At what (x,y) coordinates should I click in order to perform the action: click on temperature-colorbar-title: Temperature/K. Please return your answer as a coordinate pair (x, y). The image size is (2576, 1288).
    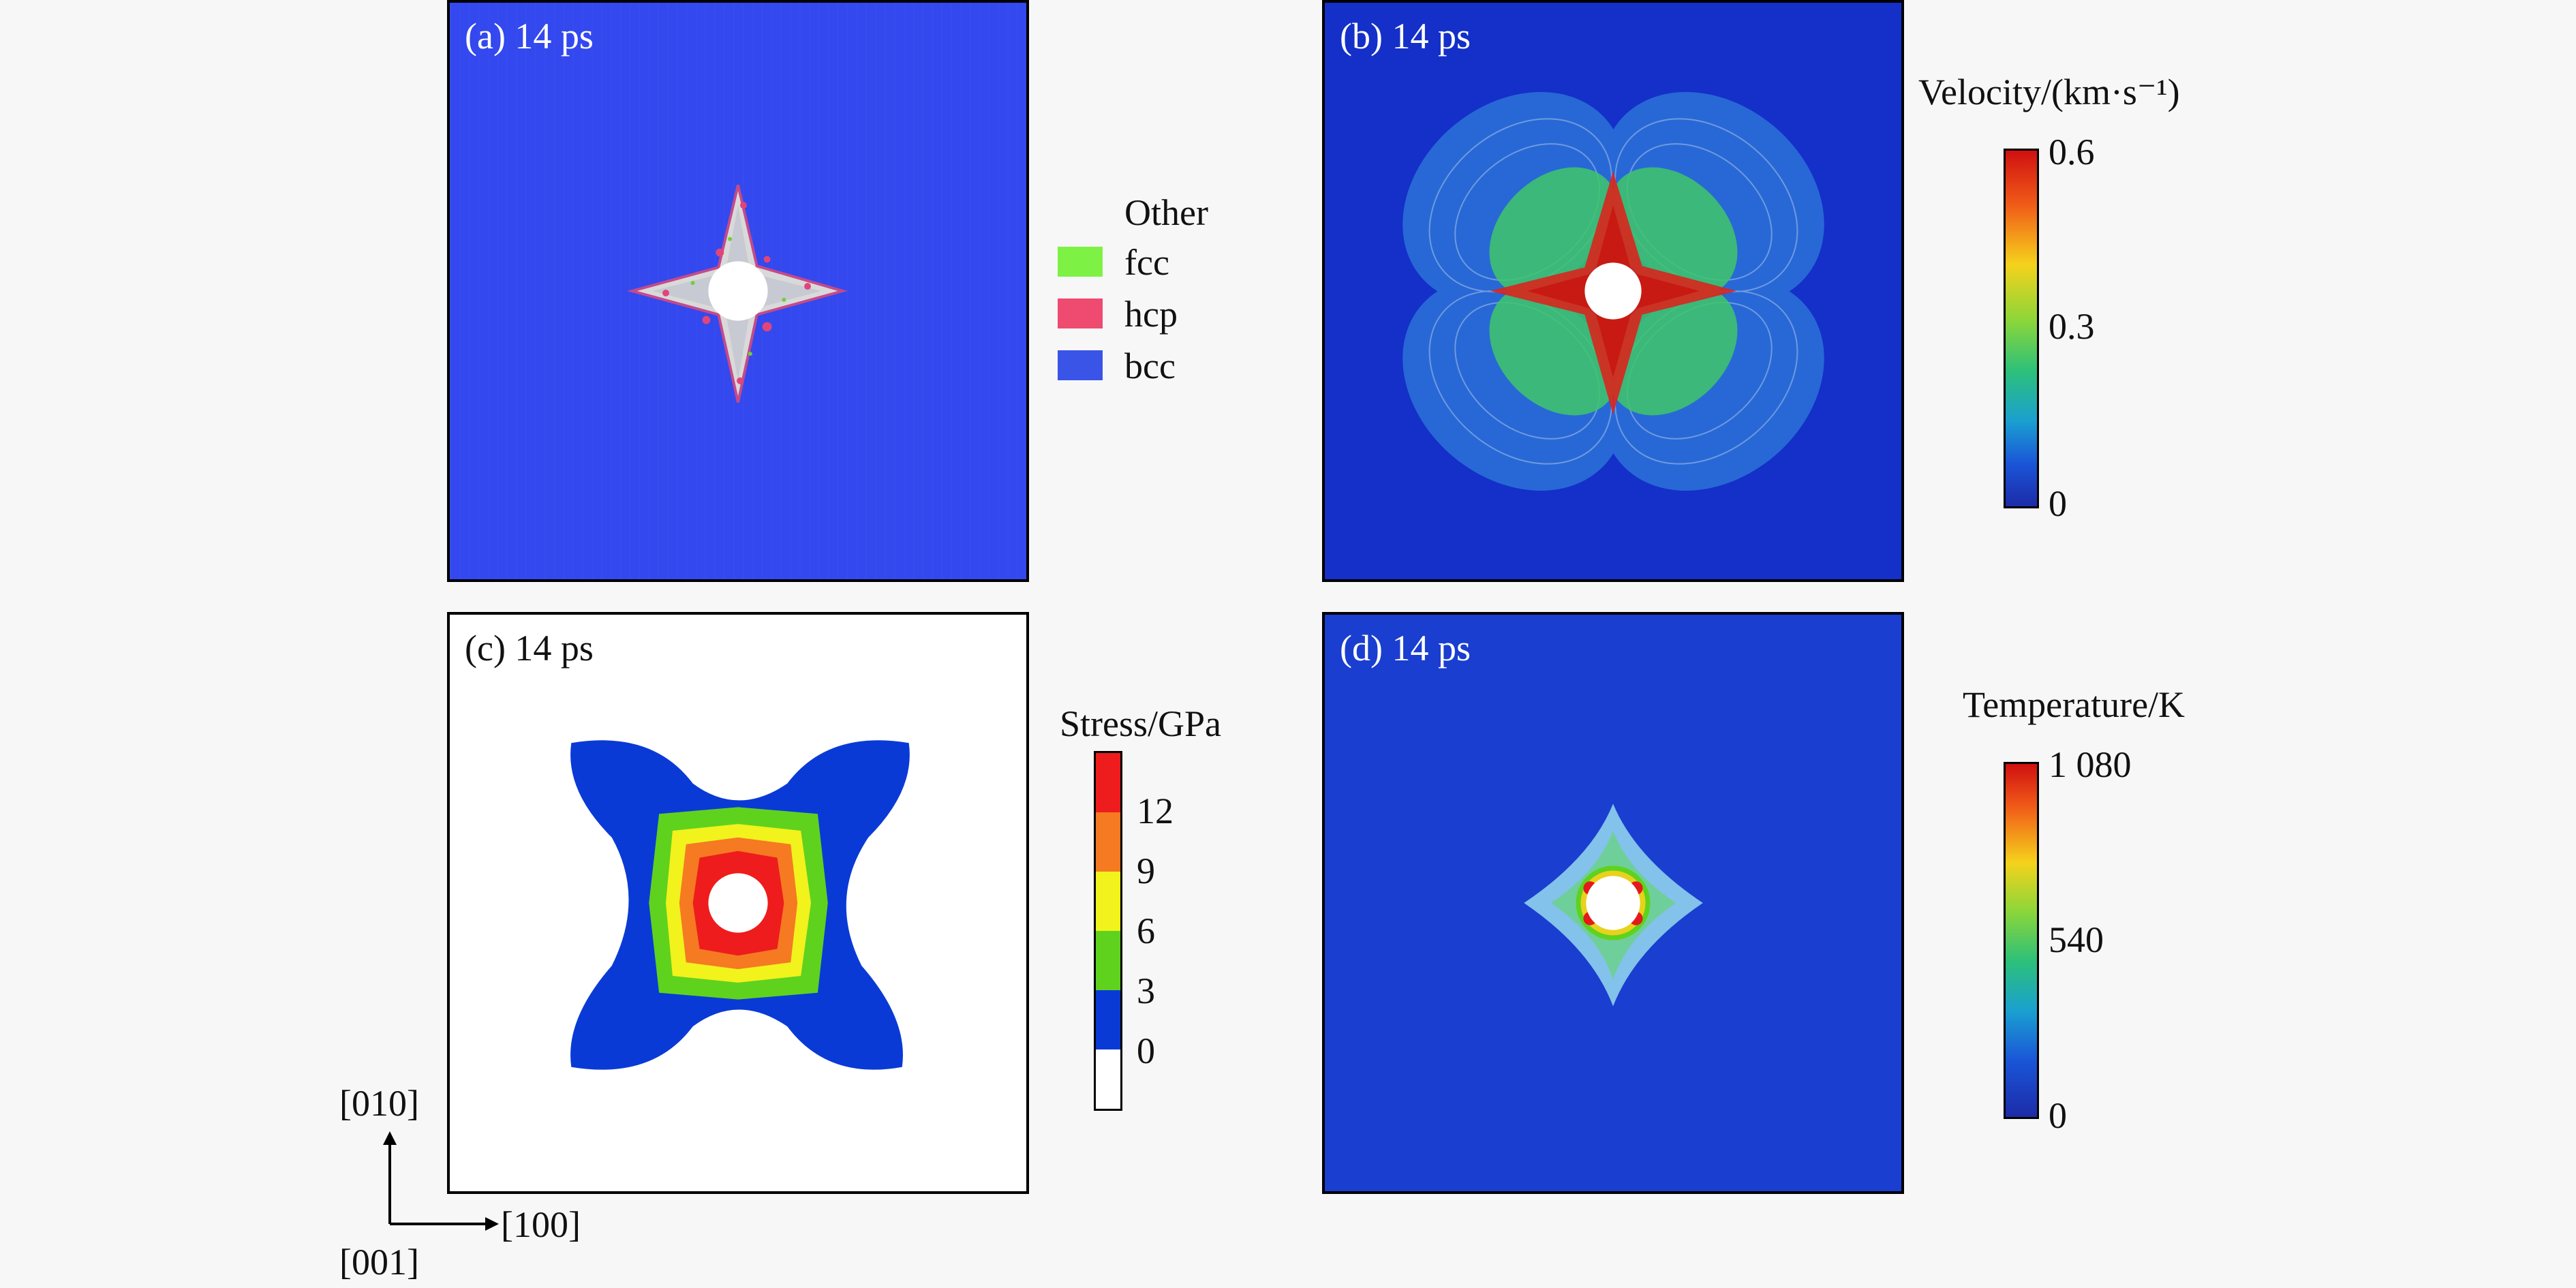
    Looking at the image, I should click on (2074, 704).